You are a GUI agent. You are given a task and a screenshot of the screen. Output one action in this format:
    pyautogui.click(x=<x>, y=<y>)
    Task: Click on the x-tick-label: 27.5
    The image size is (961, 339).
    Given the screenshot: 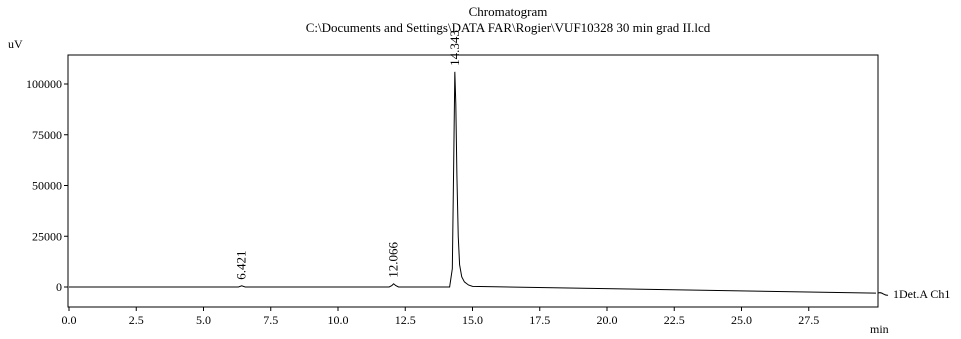 What is the action you would take?
    pyautogui.click(x=808, y=320)
    